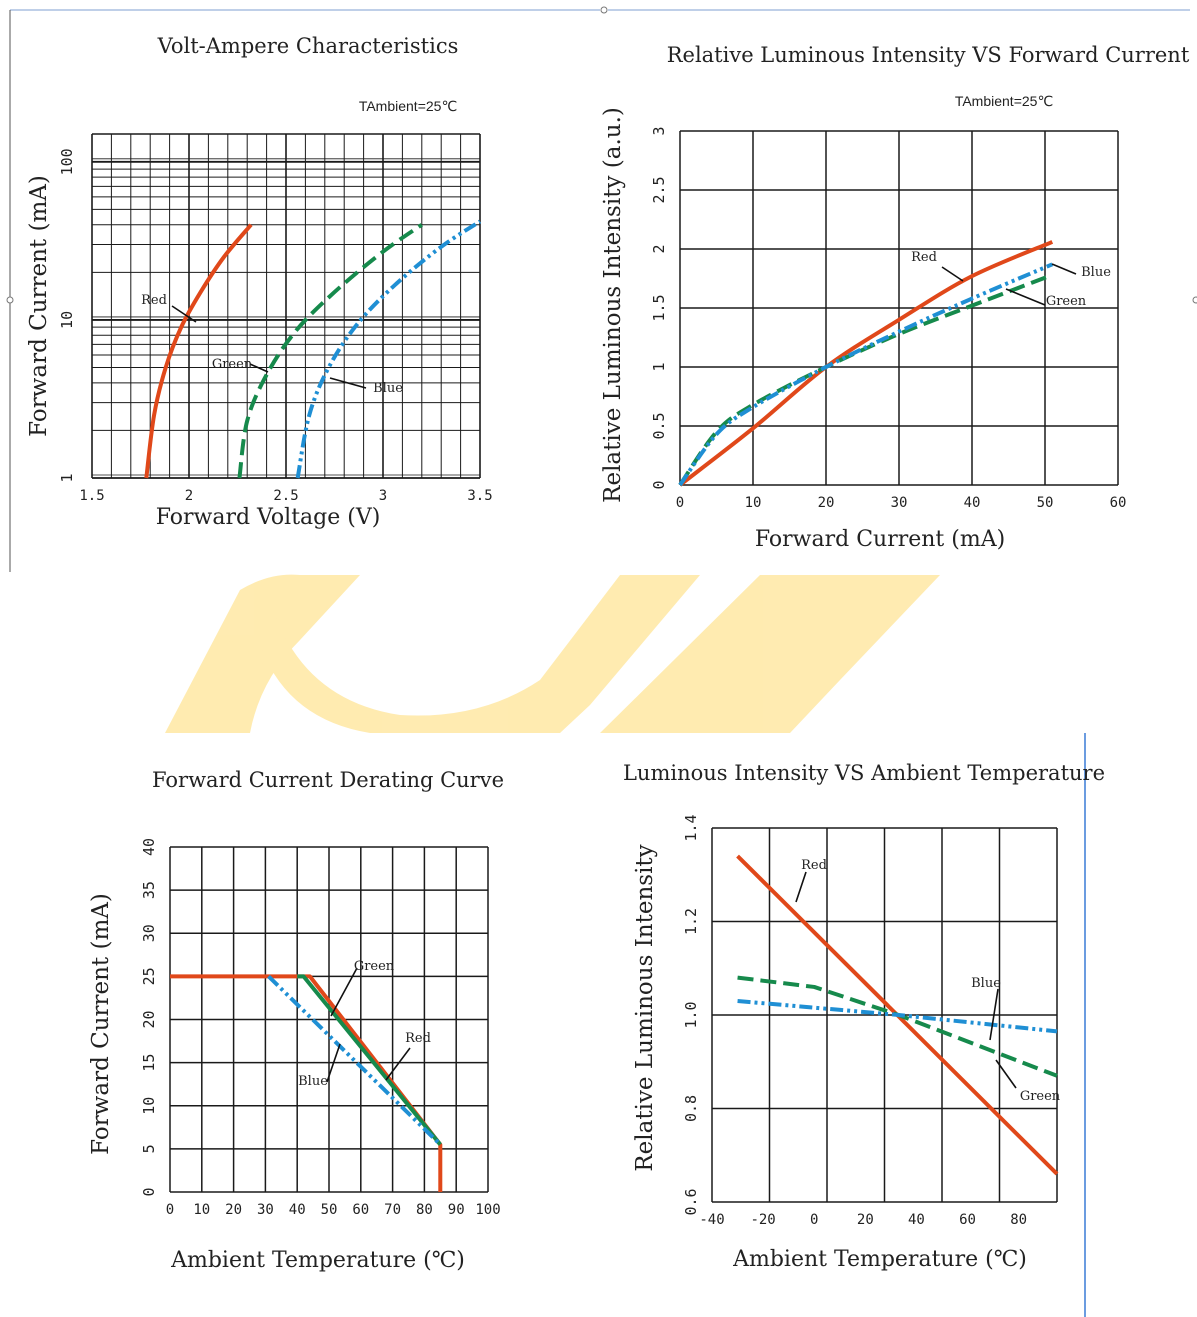 The image size is (1197, 1317). What do you see at coordinates (691, 921) in the screenshot?
I see `y-tick-label: 1.2` at bounding box center [691, 921].